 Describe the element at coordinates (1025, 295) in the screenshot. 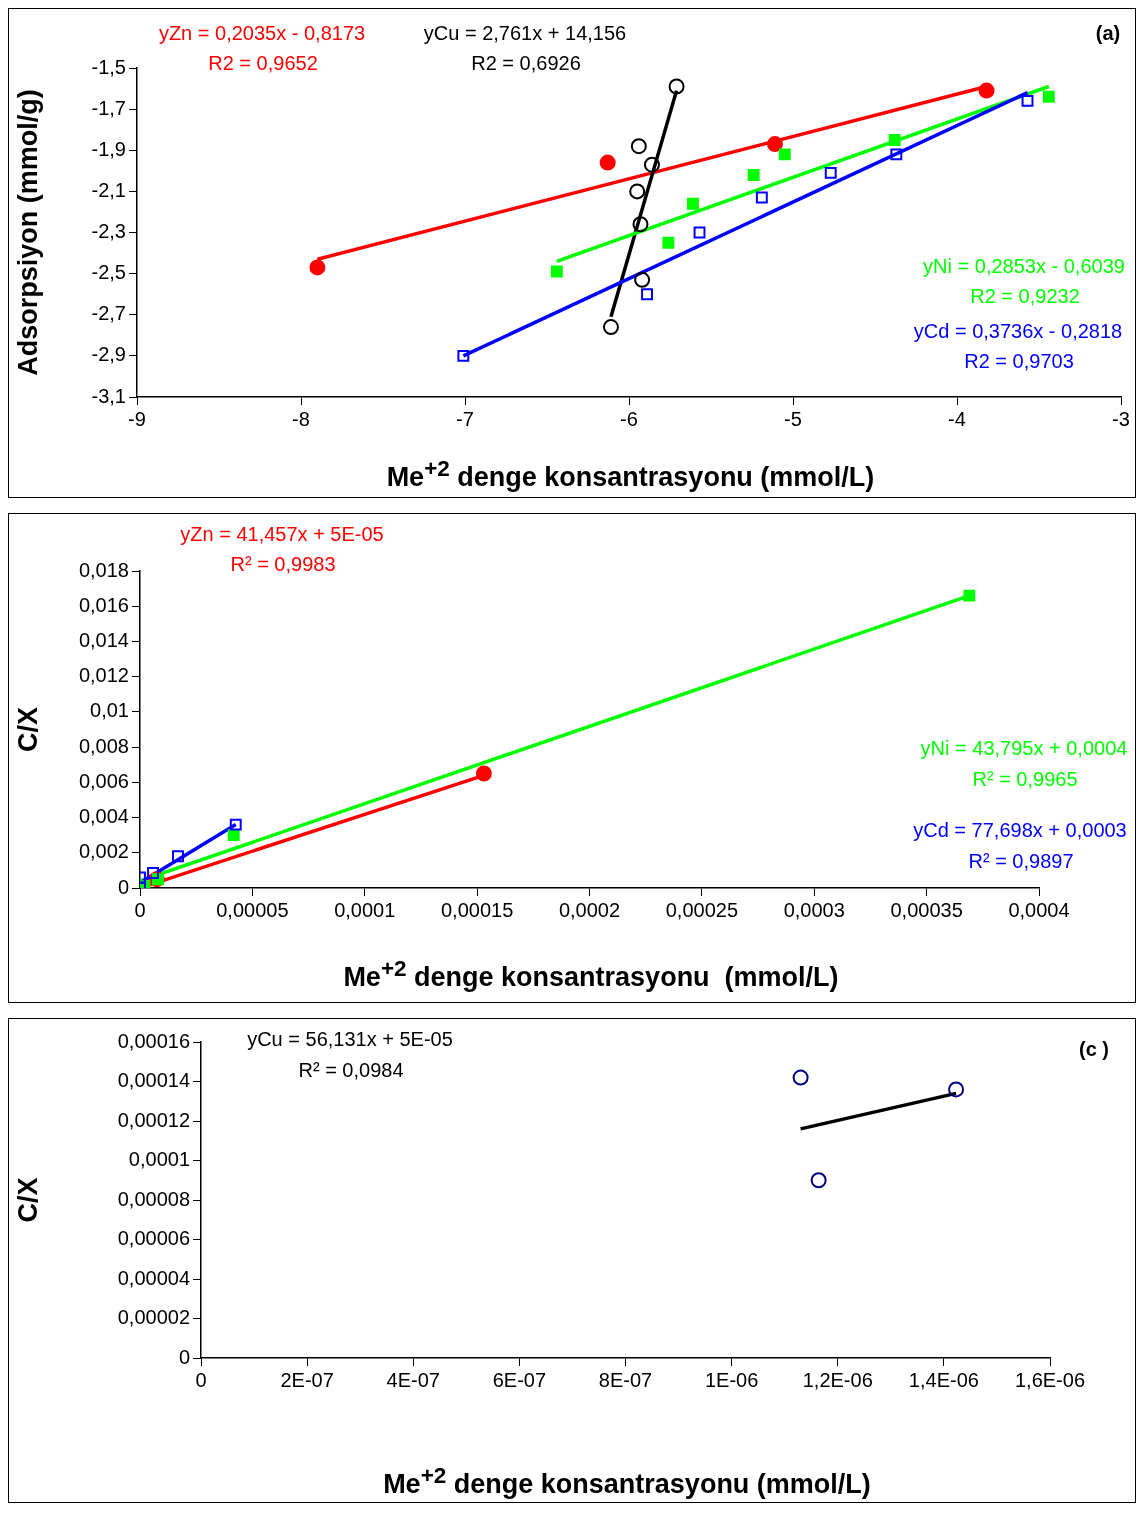

I see `annotation: R2 = 0,9232` at that location.